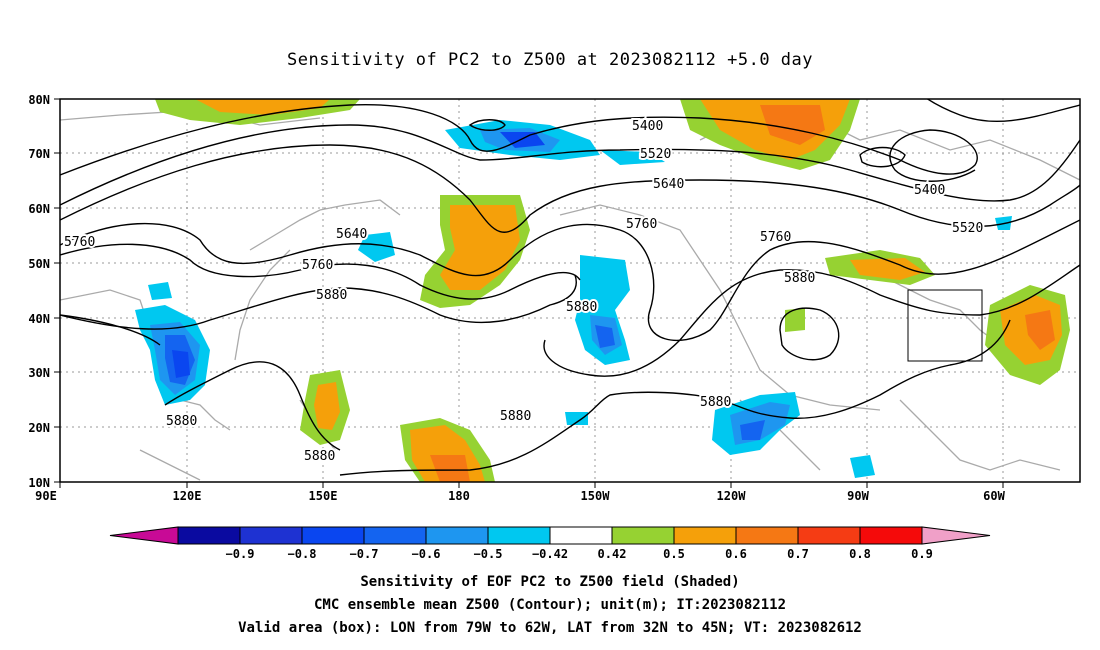 This screenshot has height=650, width=1100. Describe the element at coordinates (426, 554) in the screenshot. I see `colorbar-label: −0.6` at that location.